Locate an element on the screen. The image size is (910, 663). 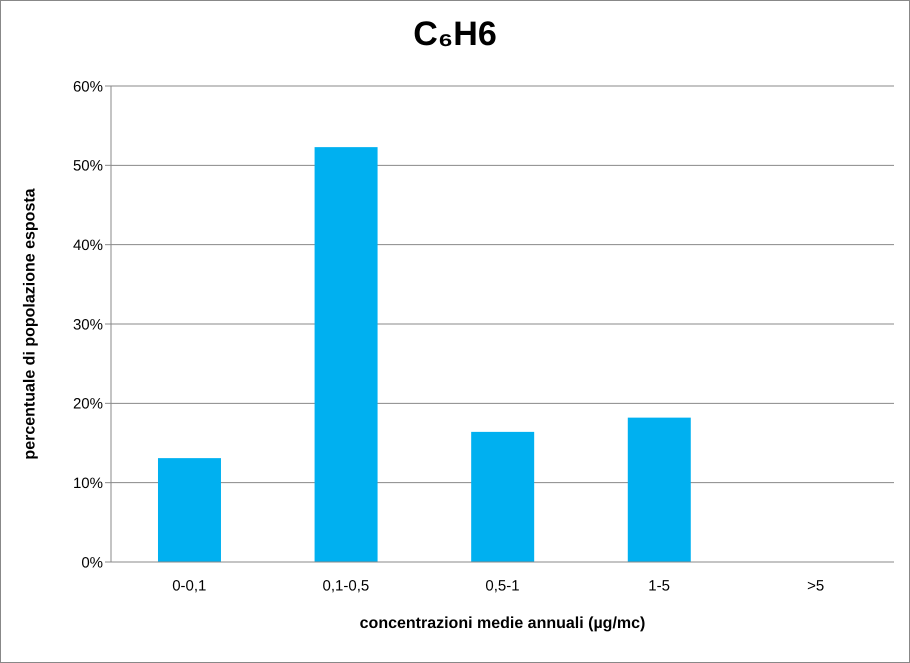
y-tick-label: 20% is located at coordinates (87, 404).